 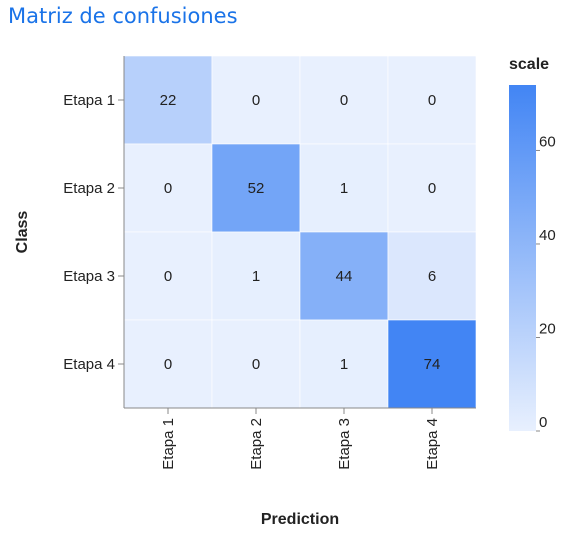 I want to click on y-axis-title: Class, so click(x=22, y=232).